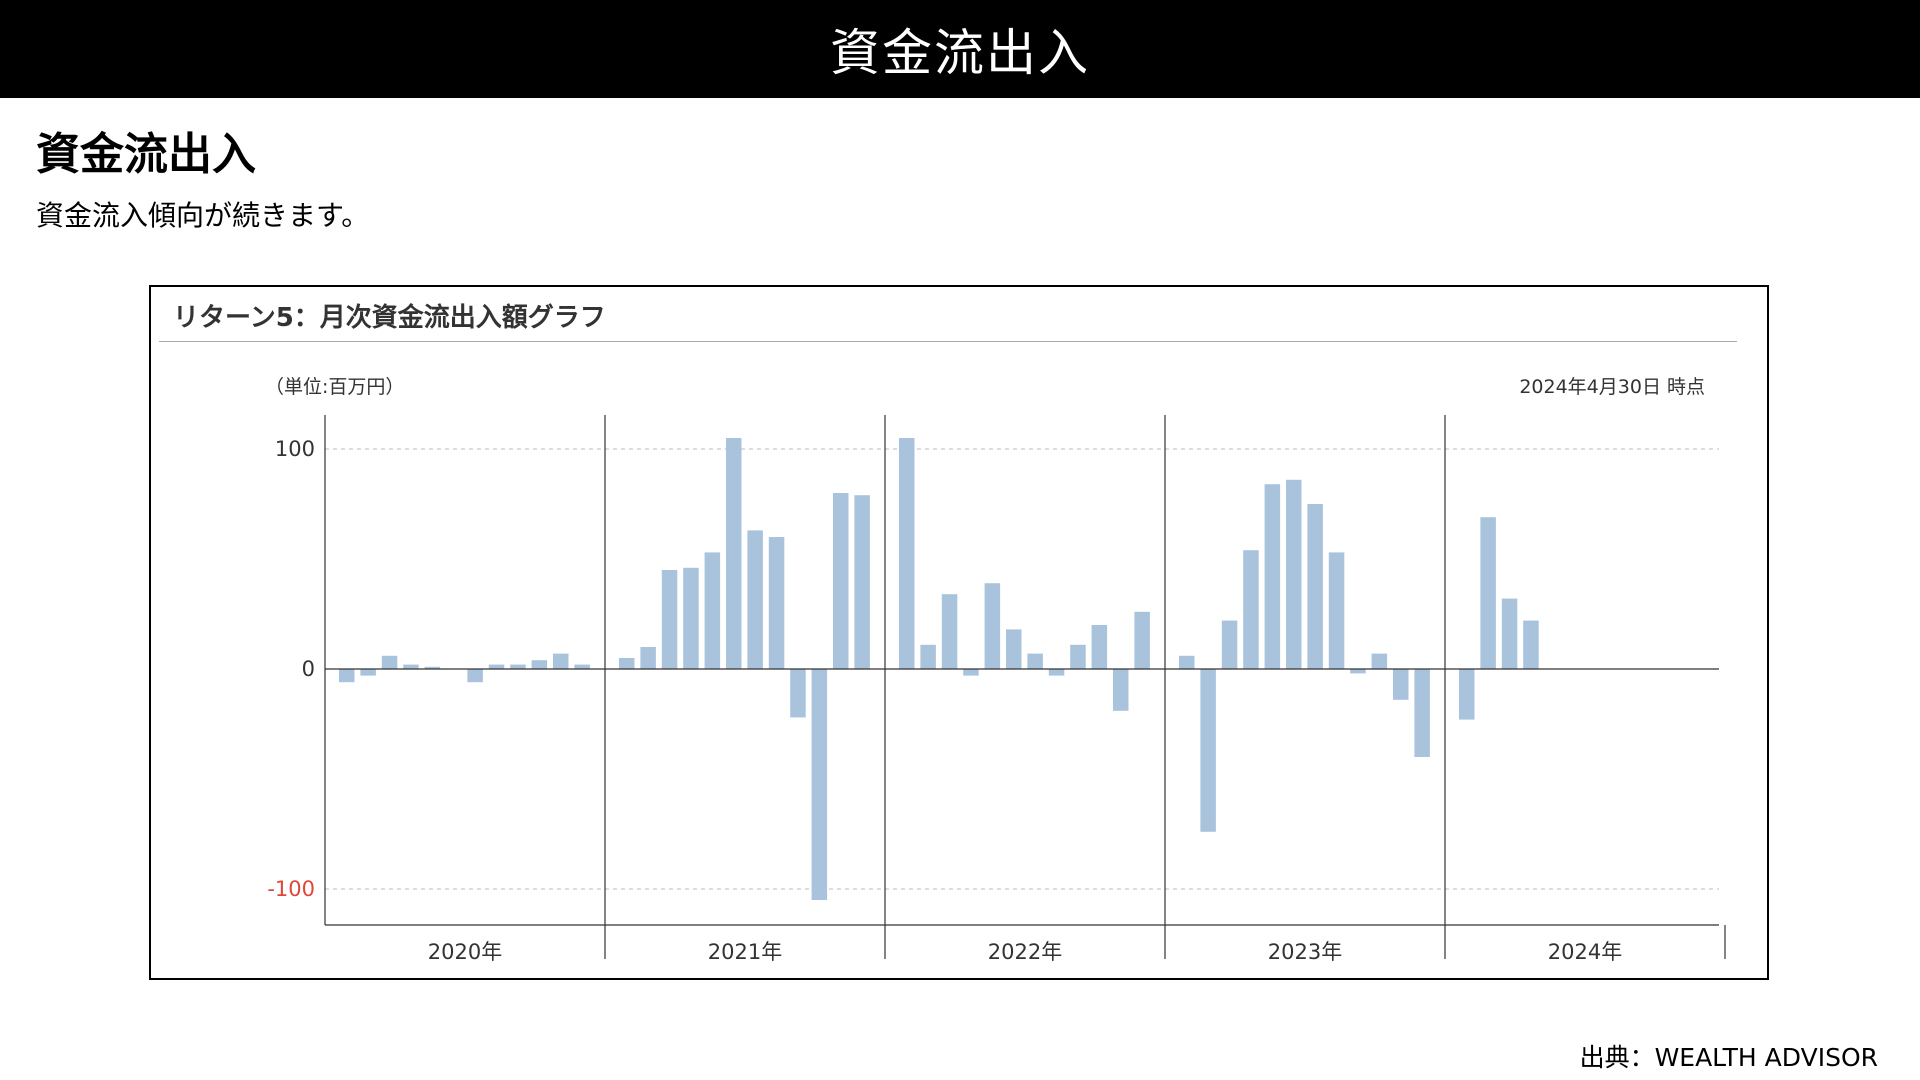 The height and width of the screenshot is (1080, 1920). What do you see at coordinates (948, 341) in the screenshot?
I see `chart-title-divider` at bounding box center [948, 341].